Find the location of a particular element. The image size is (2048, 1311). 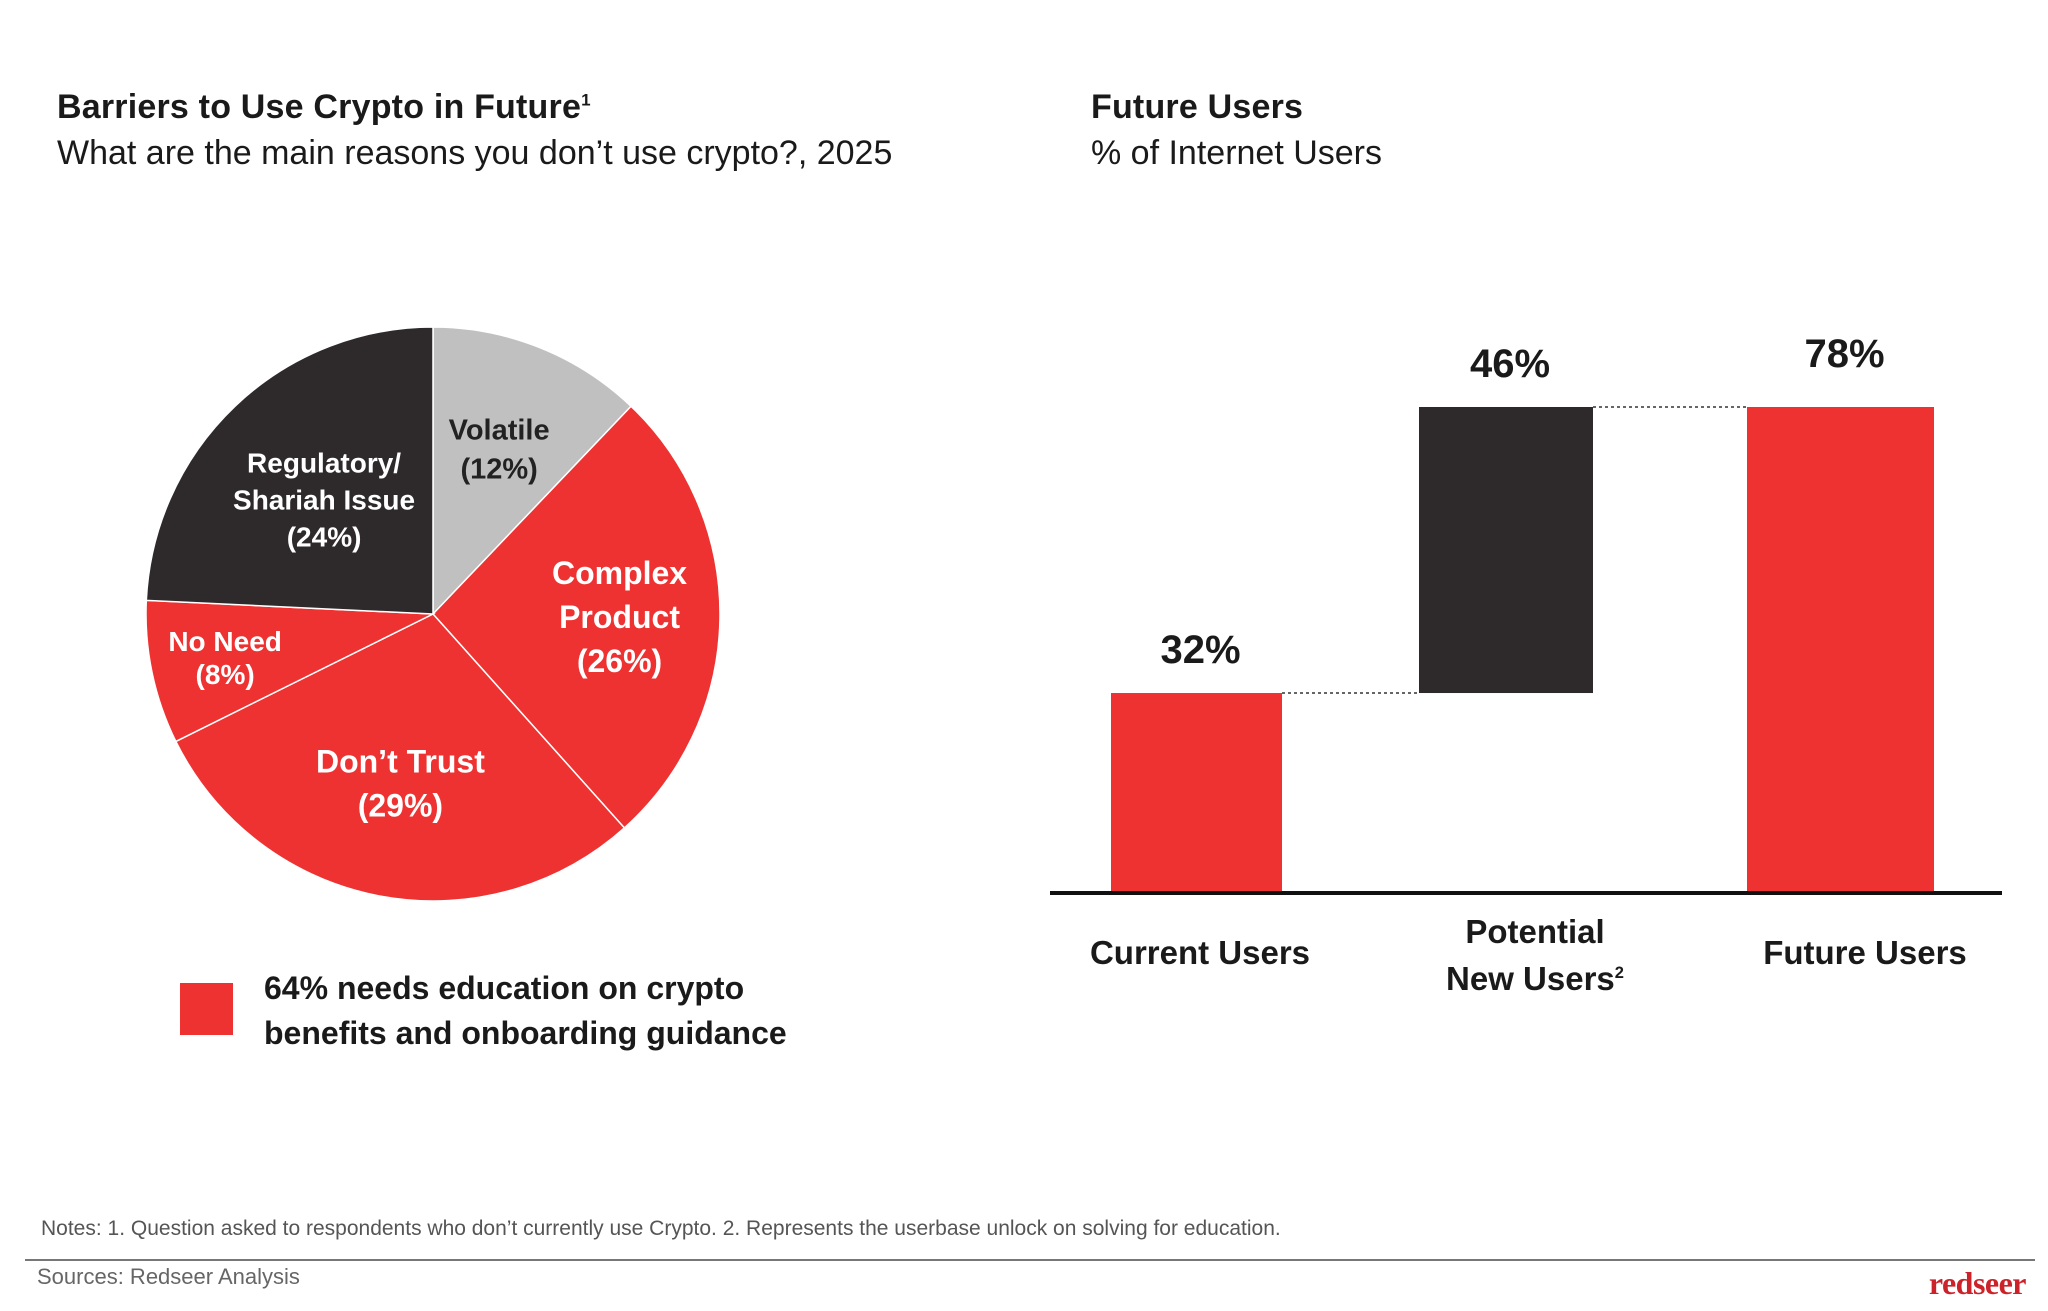

category-label-potential-new-users: Potential New Users2 is located at coordinates (1535, 955).